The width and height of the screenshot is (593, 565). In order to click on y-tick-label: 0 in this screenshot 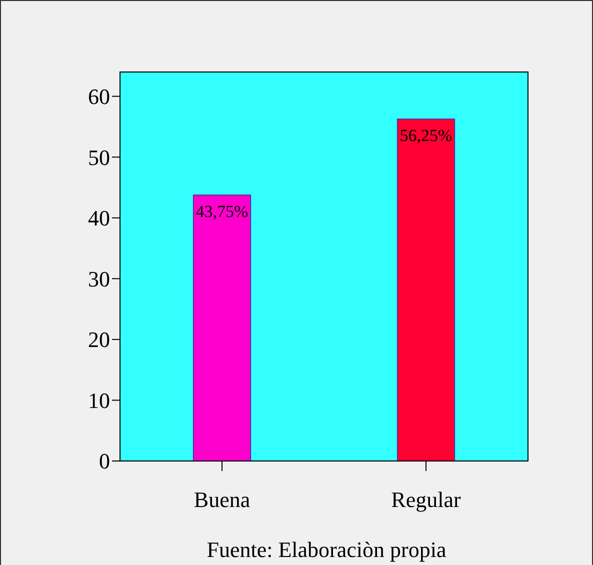, I will do `click(104, 461)`.